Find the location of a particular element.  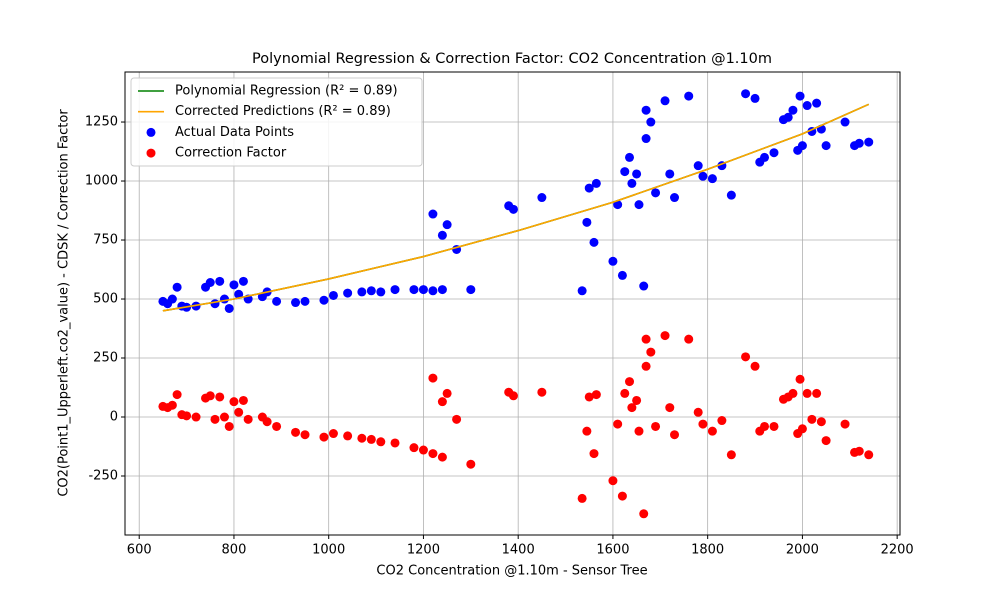

legend-label: Actual Data Points is located at coordinates (234, 132).